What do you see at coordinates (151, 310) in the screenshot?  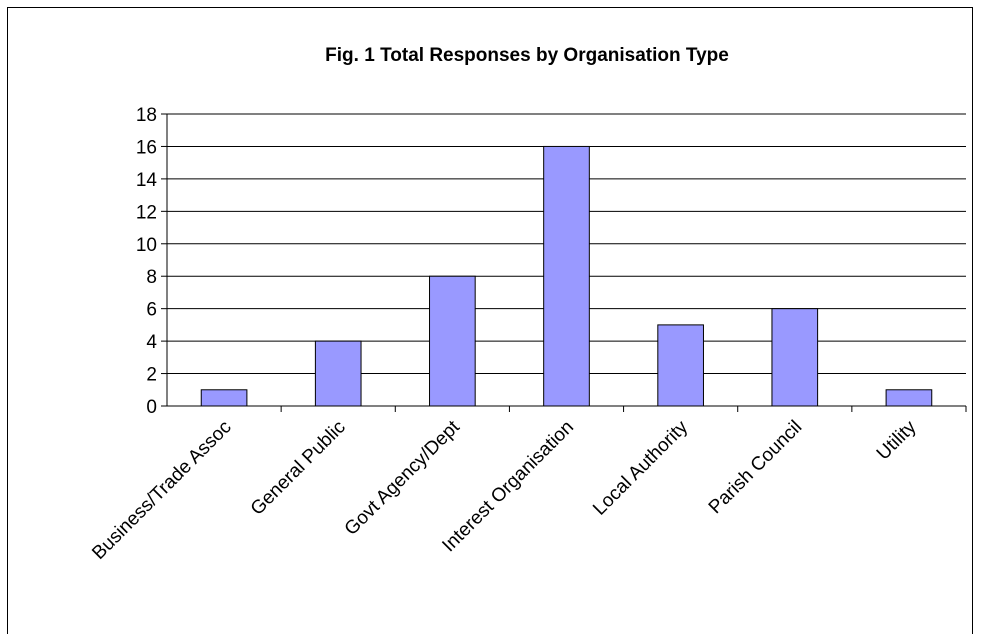 I see `y-tick-label: 6` at bounding box center [151, 310].